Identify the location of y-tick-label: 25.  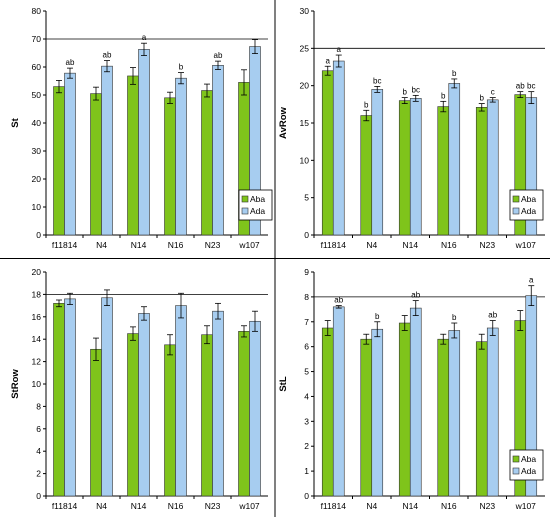
(305, 48).